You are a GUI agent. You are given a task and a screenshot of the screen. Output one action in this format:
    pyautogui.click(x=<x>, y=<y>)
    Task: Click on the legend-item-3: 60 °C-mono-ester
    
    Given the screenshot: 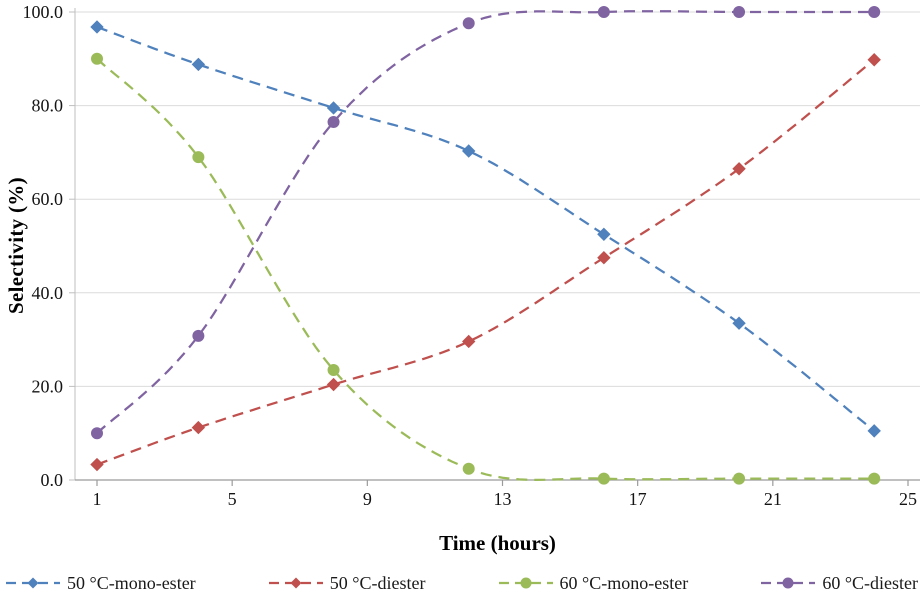 What is the action you would take?
    pyautogui.click(x=593, y=583)
    